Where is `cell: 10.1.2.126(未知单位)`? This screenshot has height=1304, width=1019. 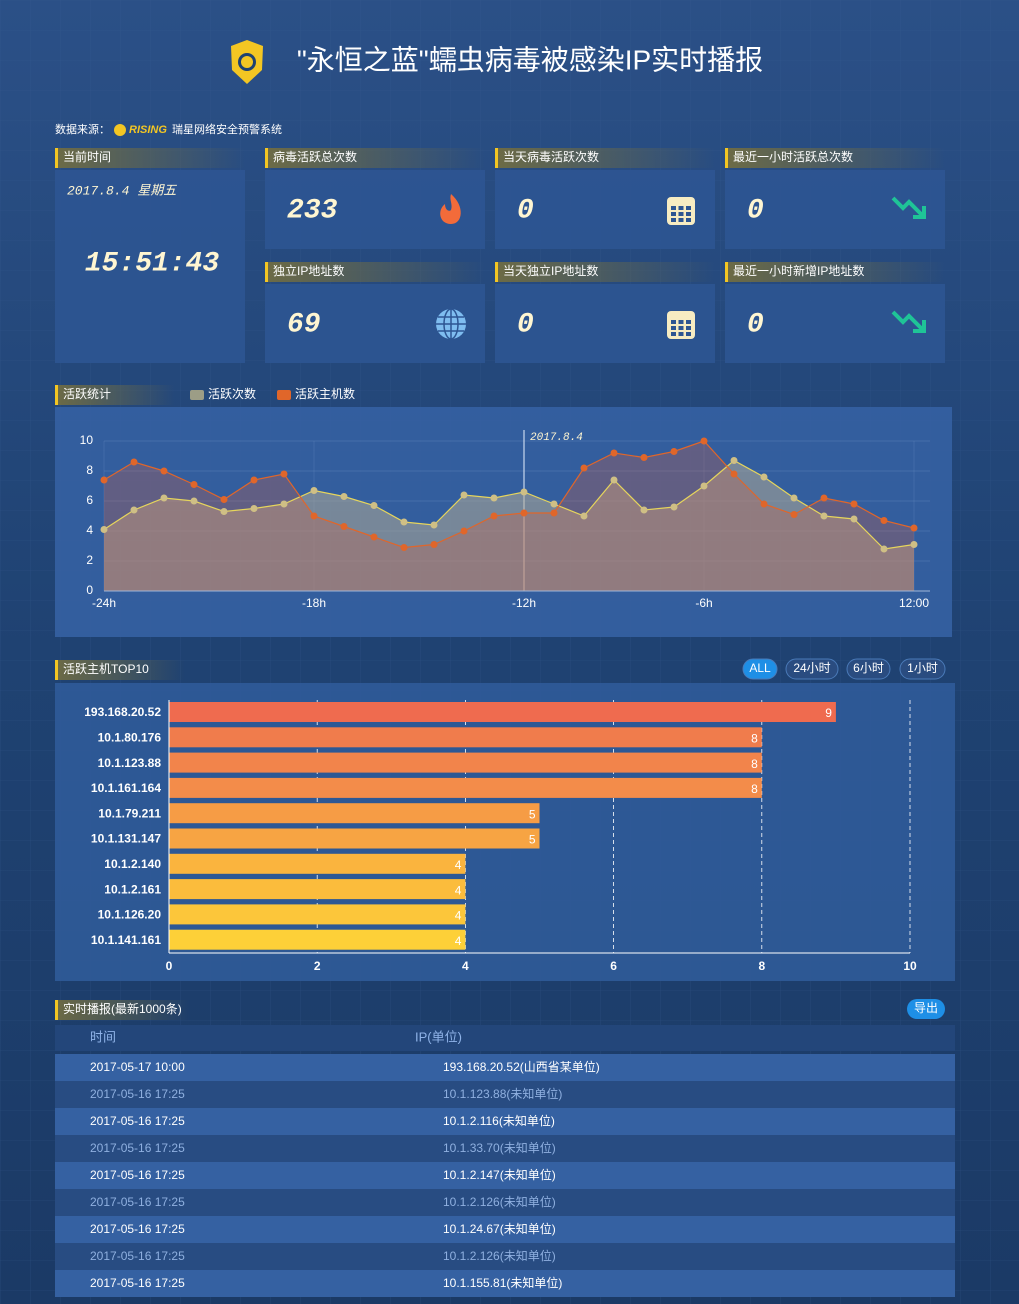 cell: 10.1.2.126(未知单位) is located at coordinates (499, 1255).